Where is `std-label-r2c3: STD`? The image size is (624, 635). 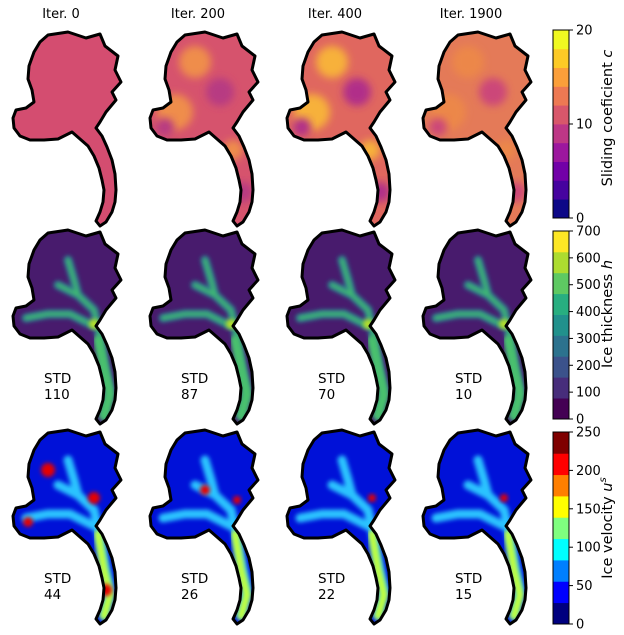
std-label-r2c3: STD is located at coordinates (468, 579).